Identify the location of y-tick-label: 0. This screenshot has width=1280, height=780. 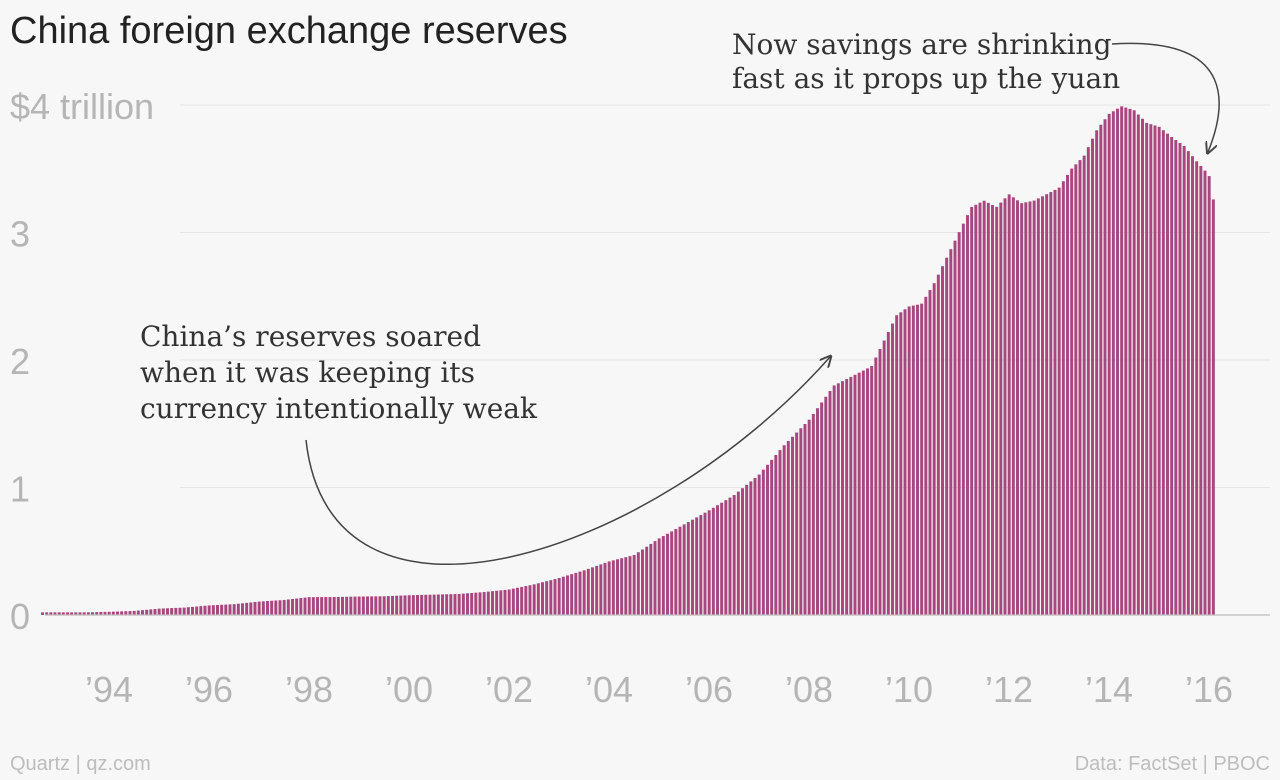
(20, 616).